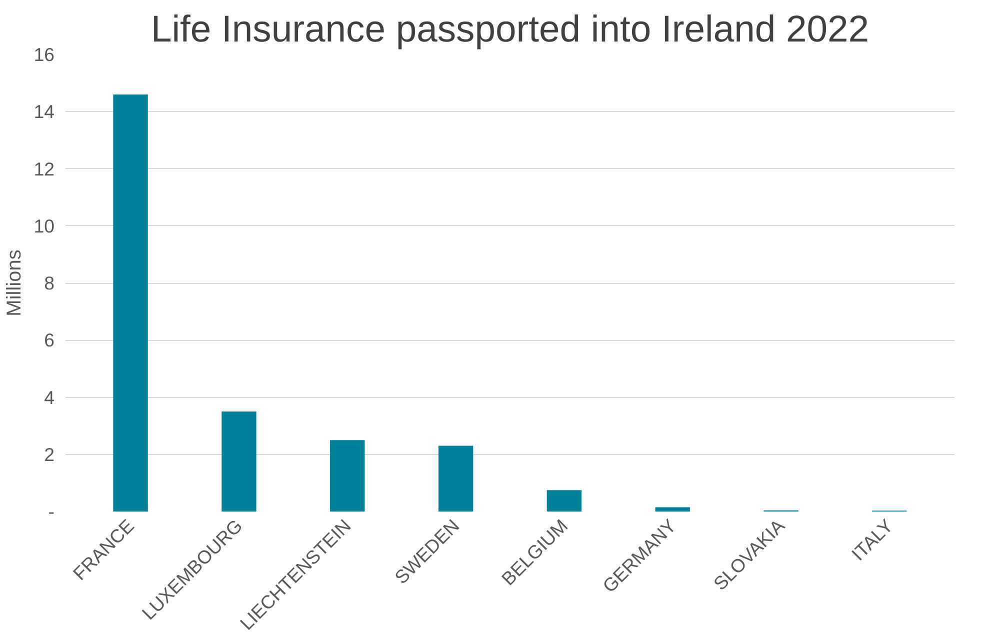 This screenshot has width=984, height=644. I want to click on y-tick-label: 2, so click(49, 454).